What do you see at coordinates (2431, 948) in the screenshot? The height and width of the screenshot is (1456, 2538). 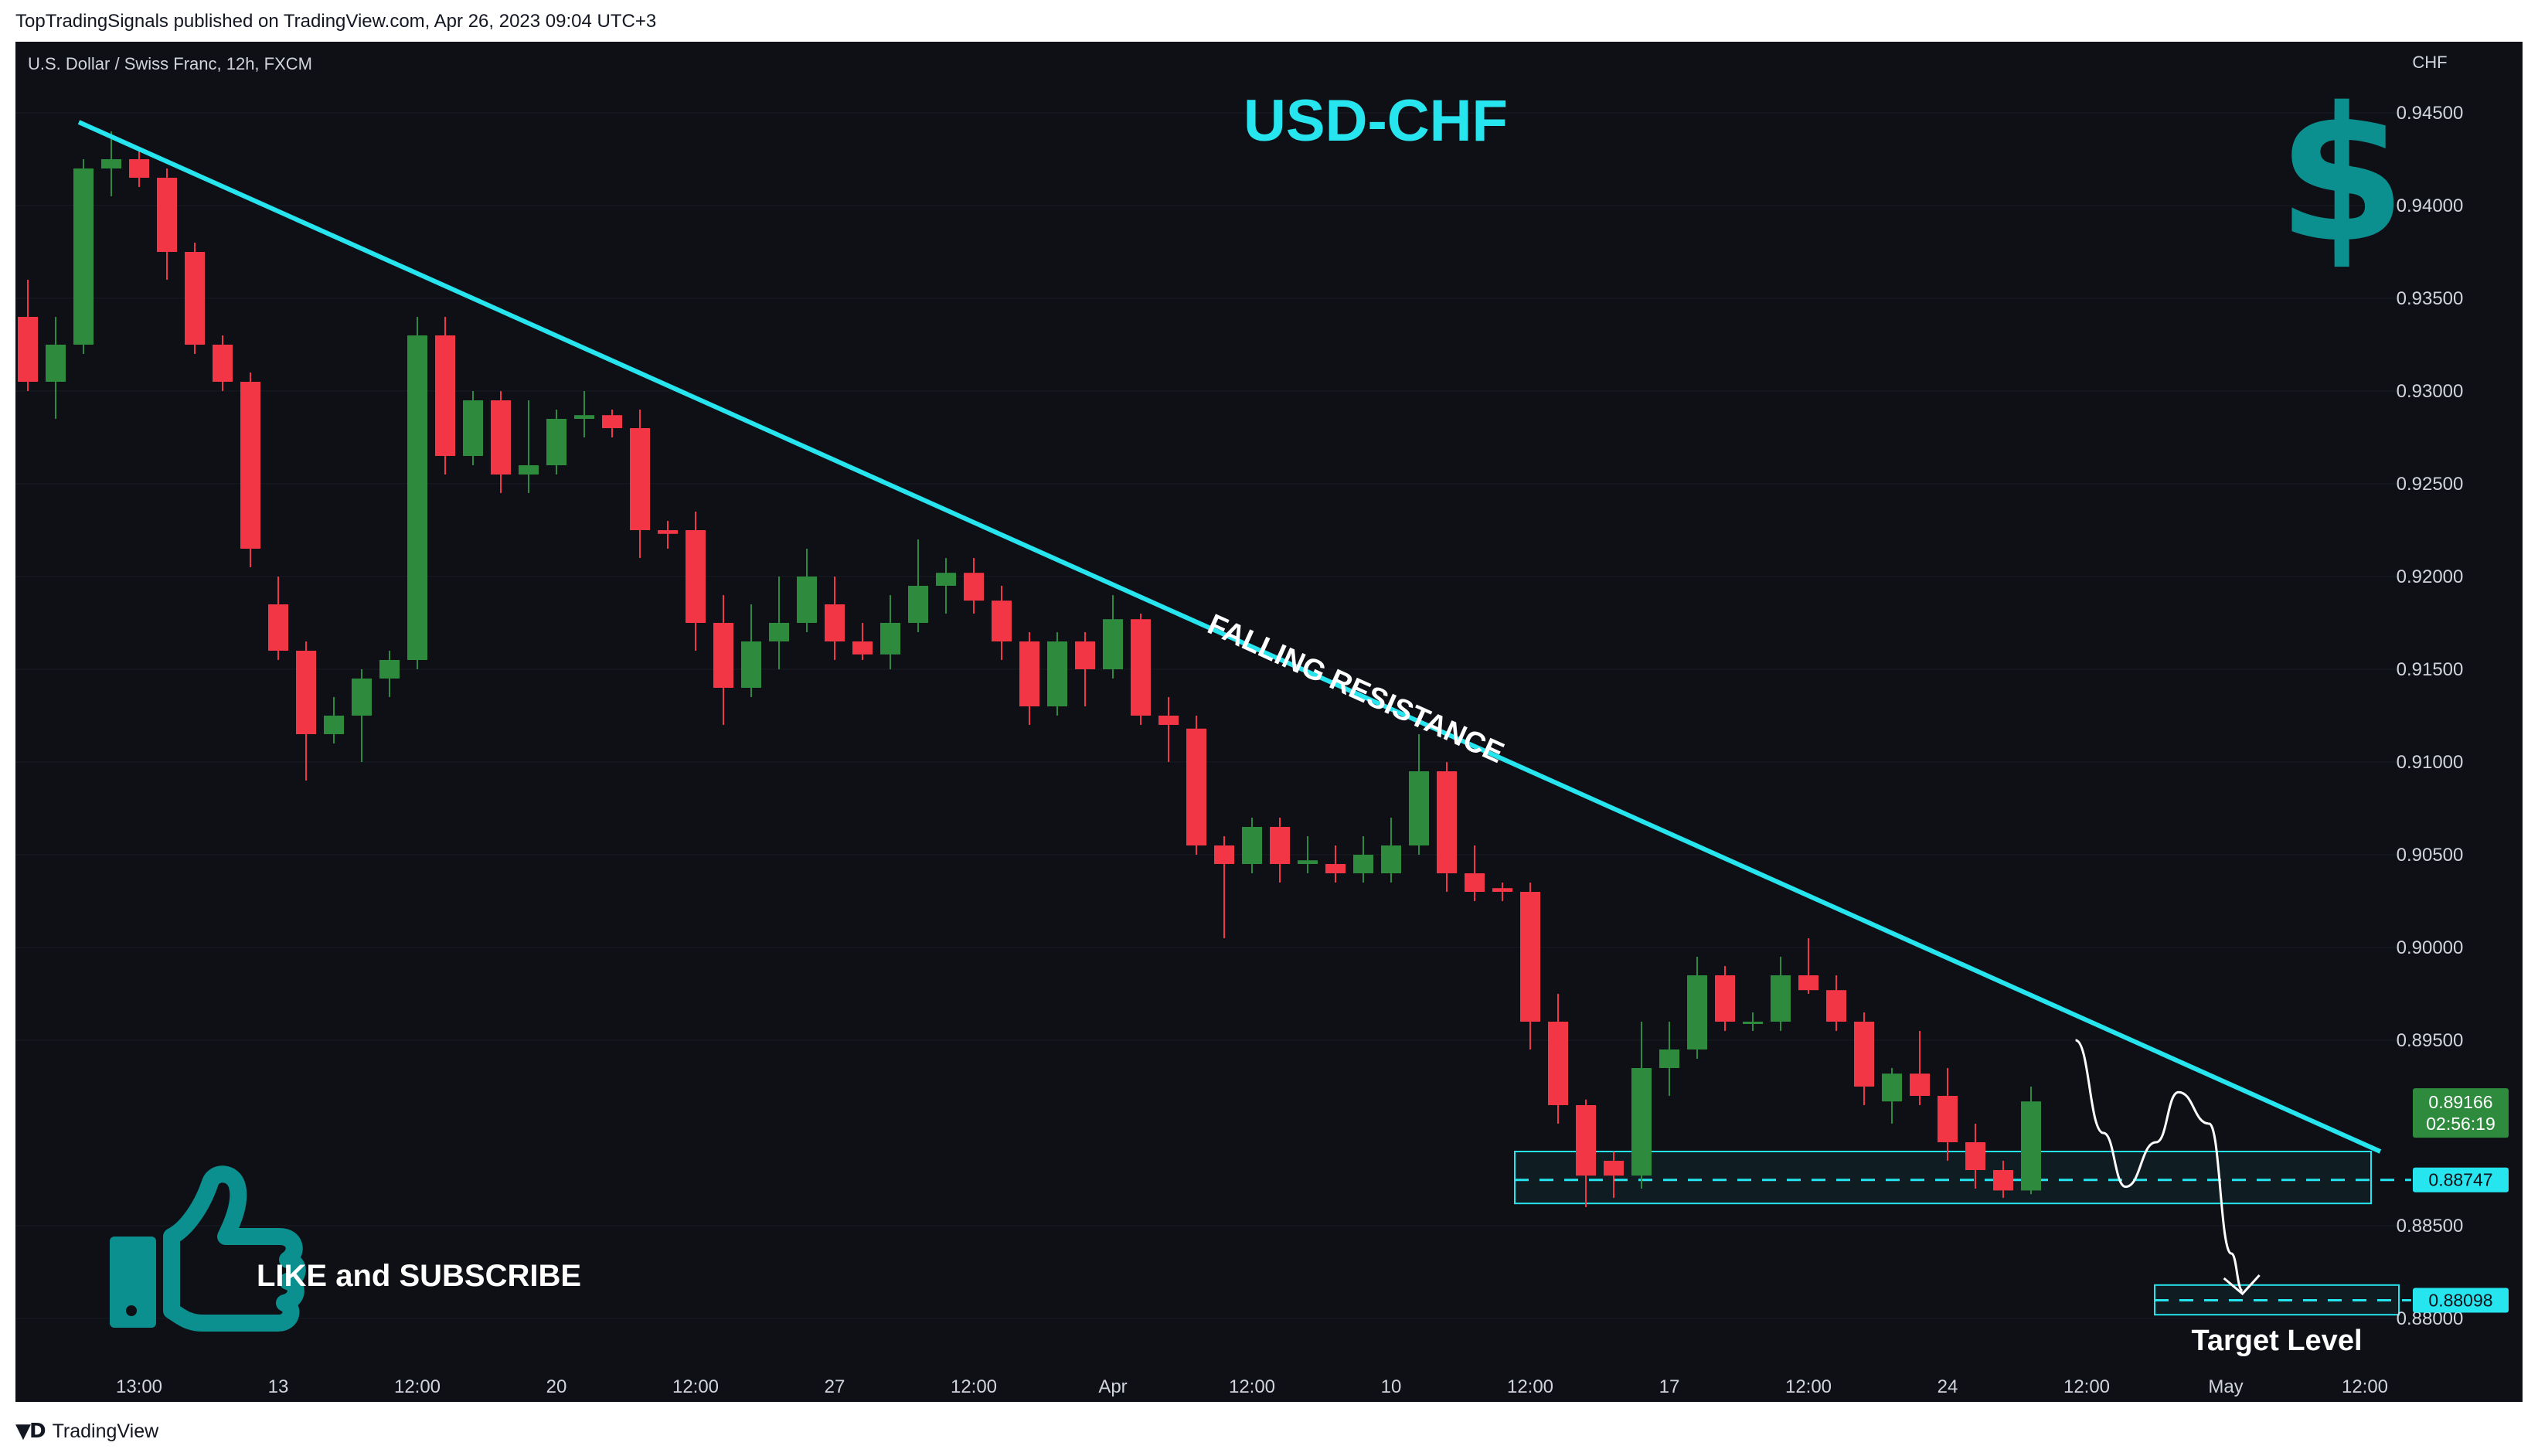 I see `y-tick-label-9: 0.90000` at bounding box center [2431, 948].